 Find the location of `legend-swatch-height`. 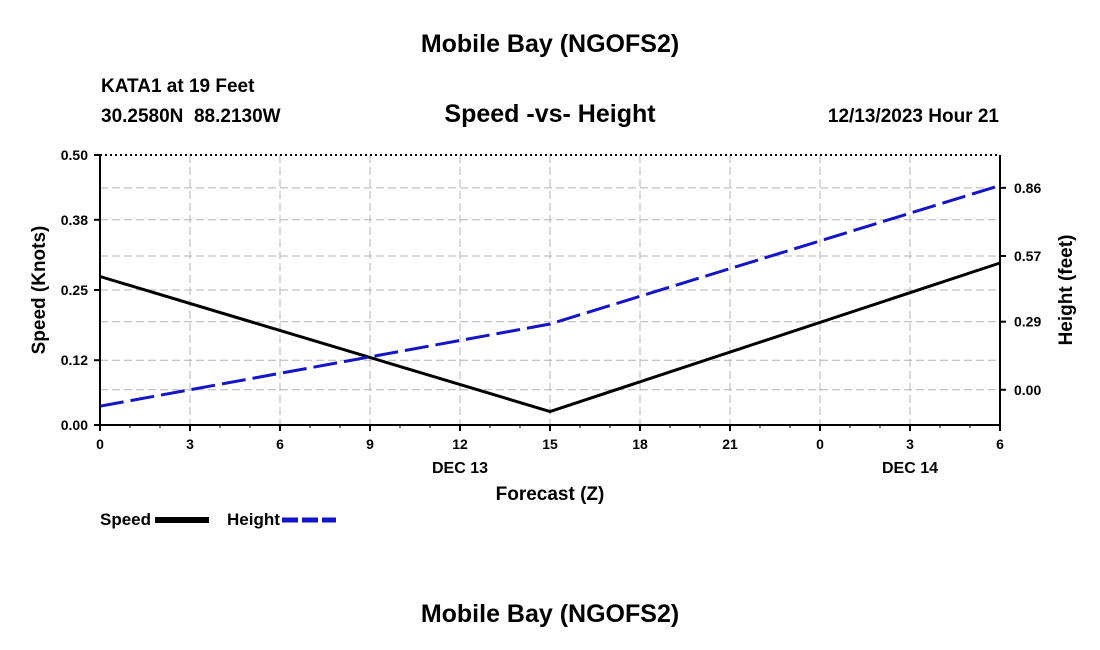

legend-swatch-height is located at coordinates (308, 520).